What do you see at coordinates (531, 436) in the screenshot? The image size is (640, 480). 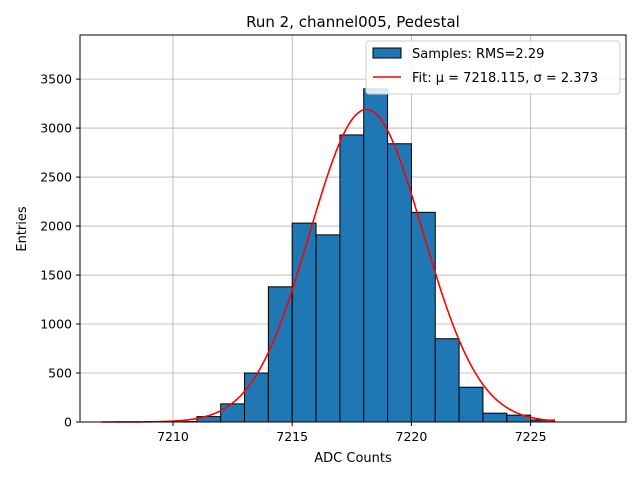 I see `x-tick-label-3: 7225` at bounding box center [531, 436].